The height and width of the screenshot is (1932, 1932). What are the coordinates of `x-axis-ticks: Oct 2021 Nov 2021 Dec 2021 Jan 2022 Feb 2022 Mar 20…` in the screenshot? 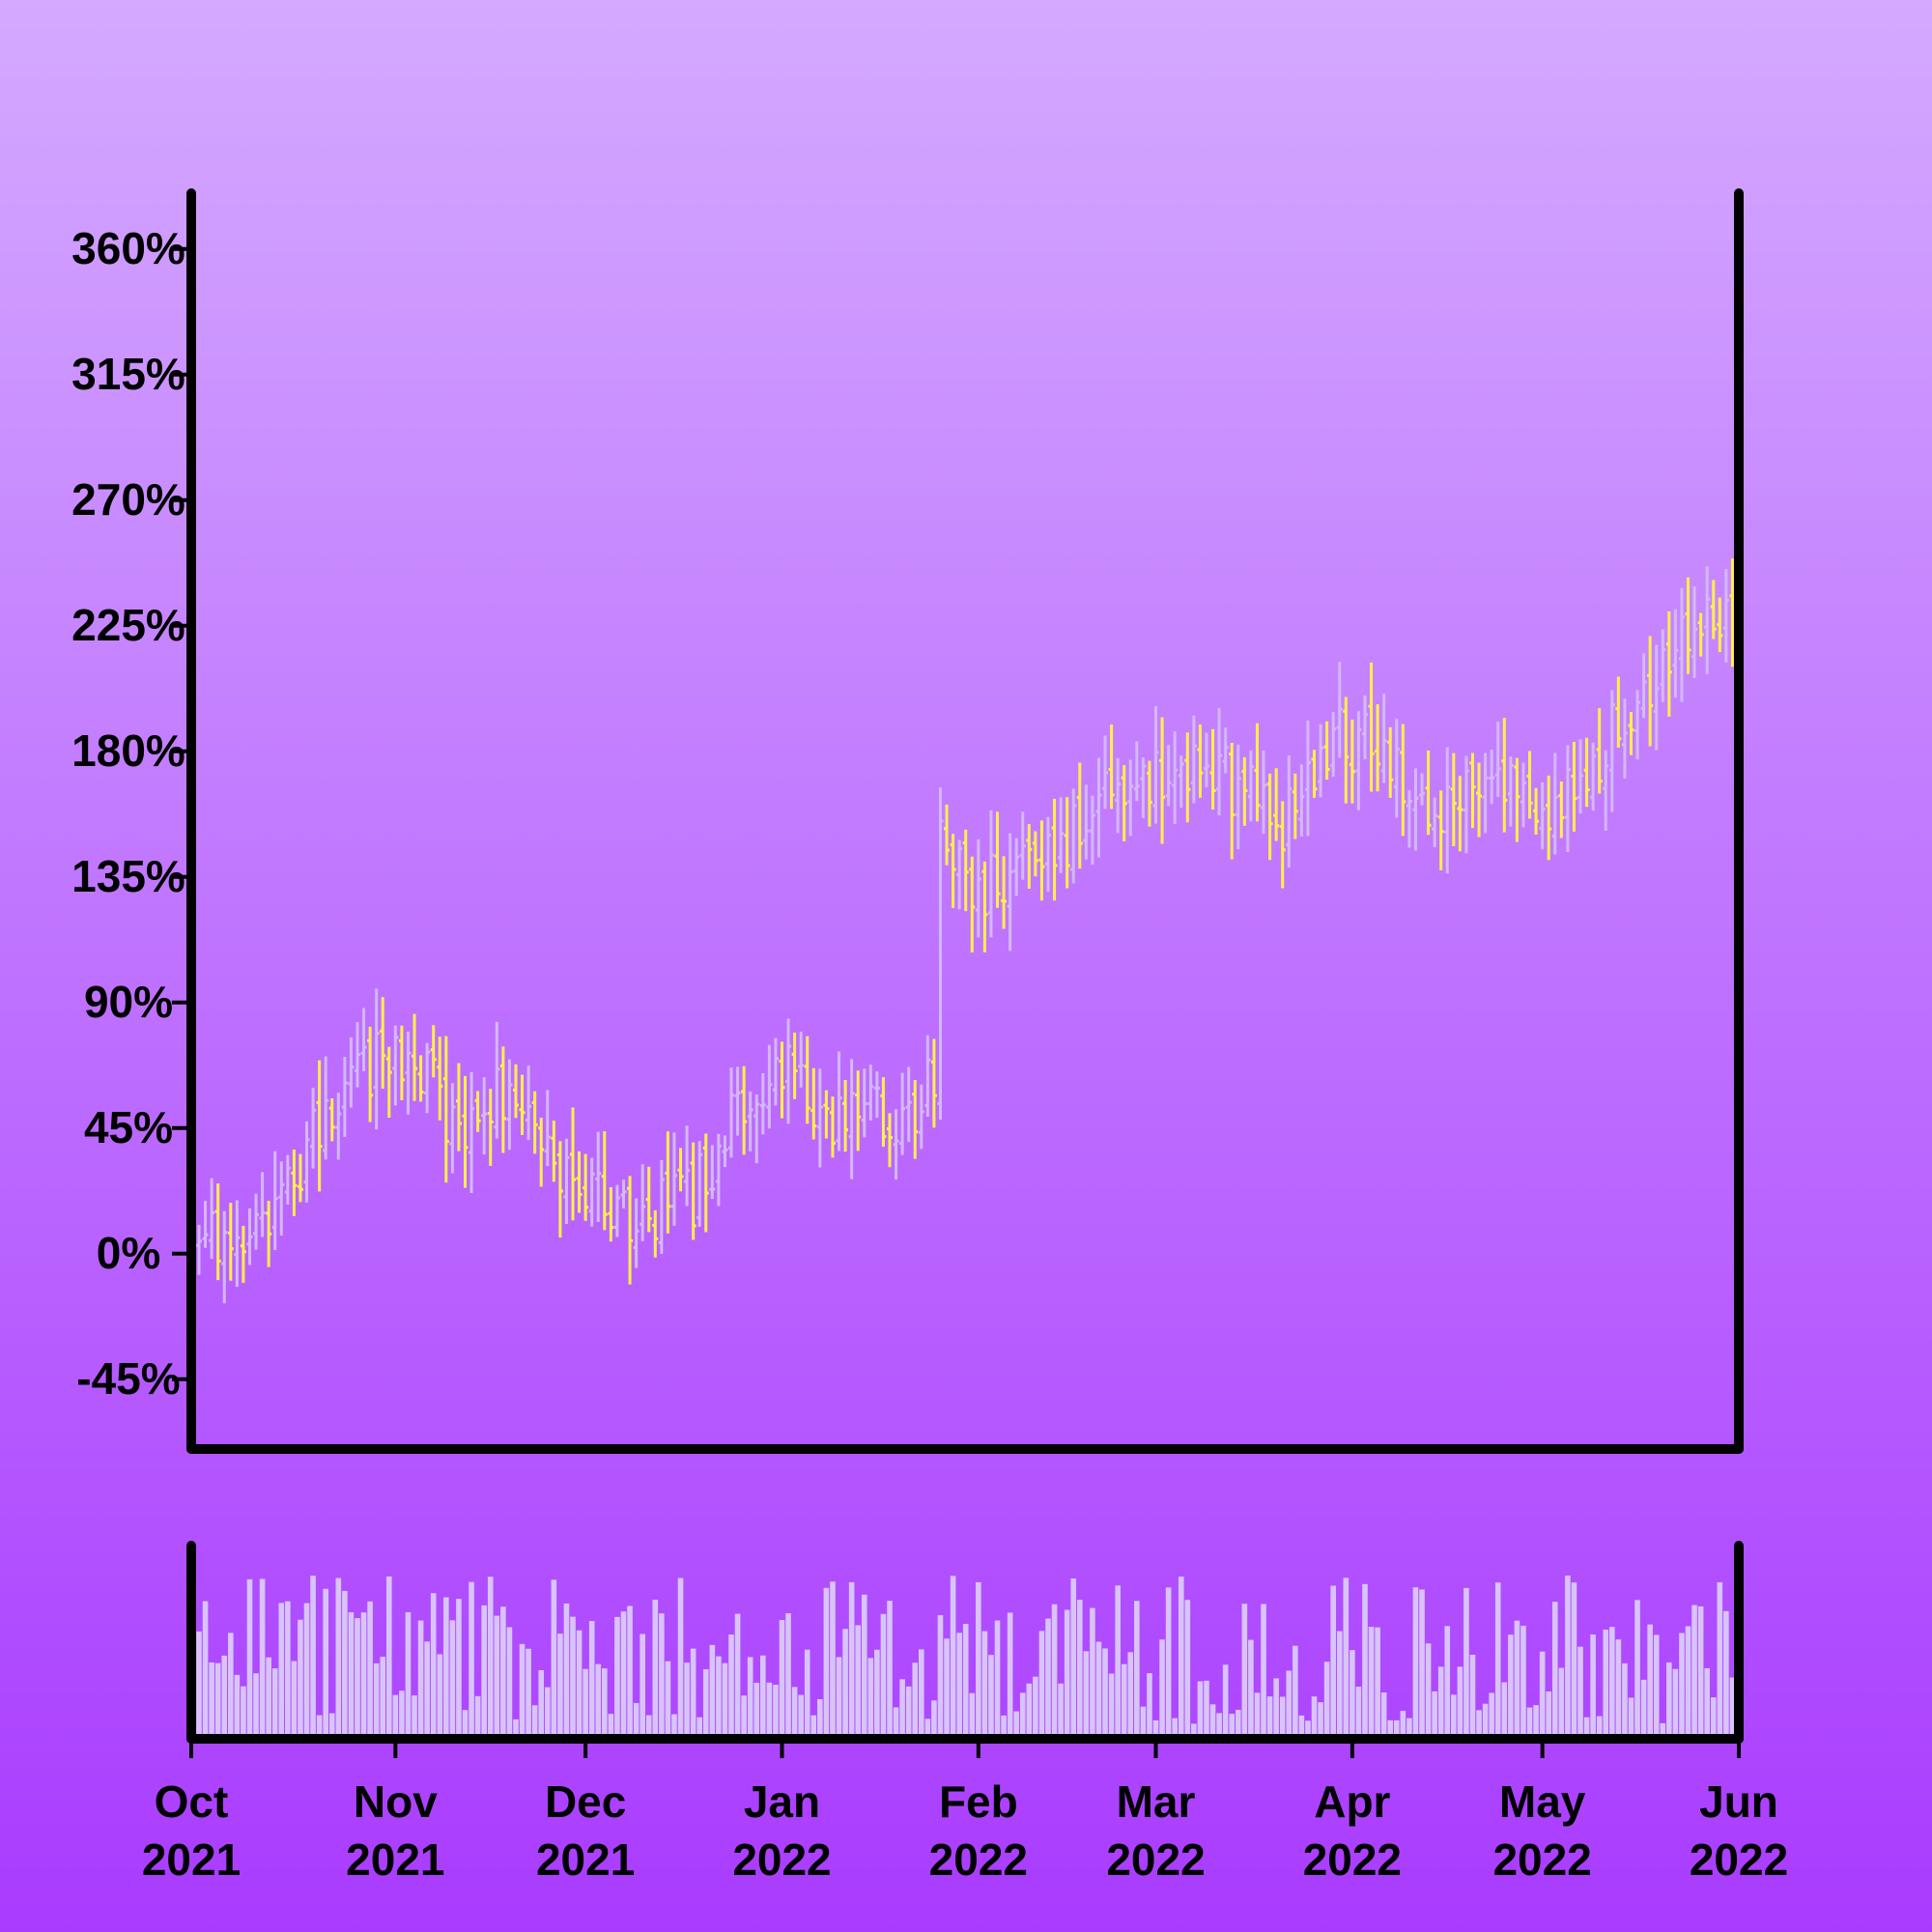 It's located at (965, 1812).